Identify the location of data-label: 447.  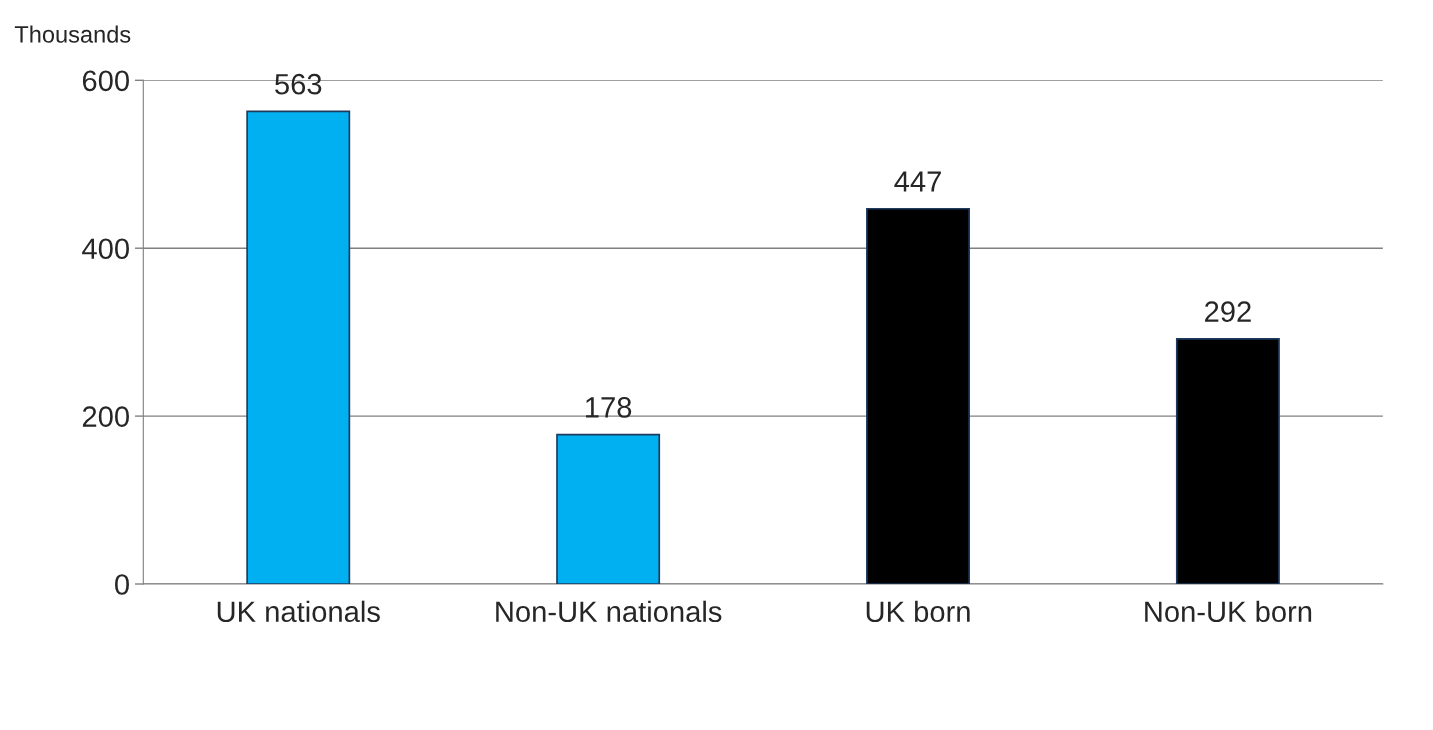
(917, 181).